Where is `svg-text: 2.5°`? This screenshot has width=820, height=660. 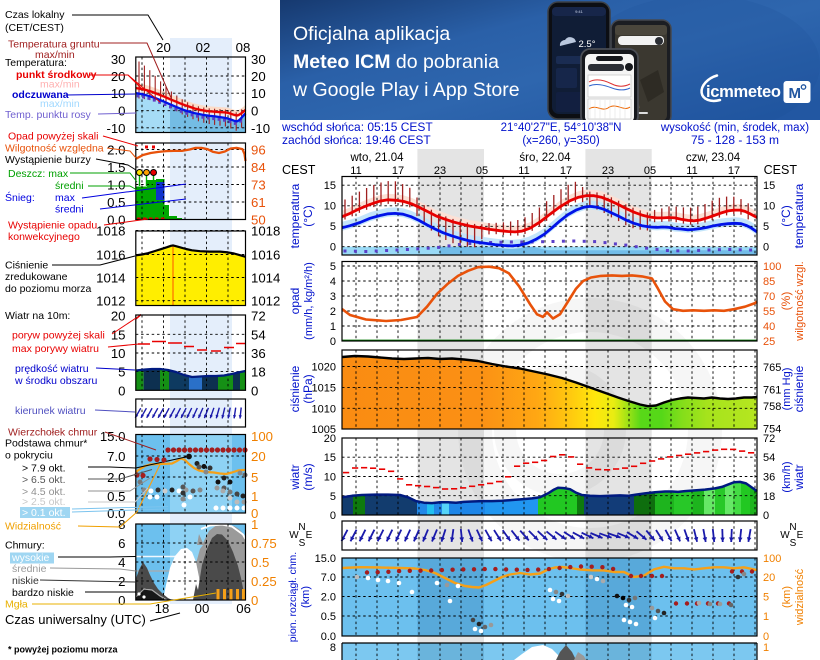
svg-text: 2.5° is located at coordinates (586, 44).